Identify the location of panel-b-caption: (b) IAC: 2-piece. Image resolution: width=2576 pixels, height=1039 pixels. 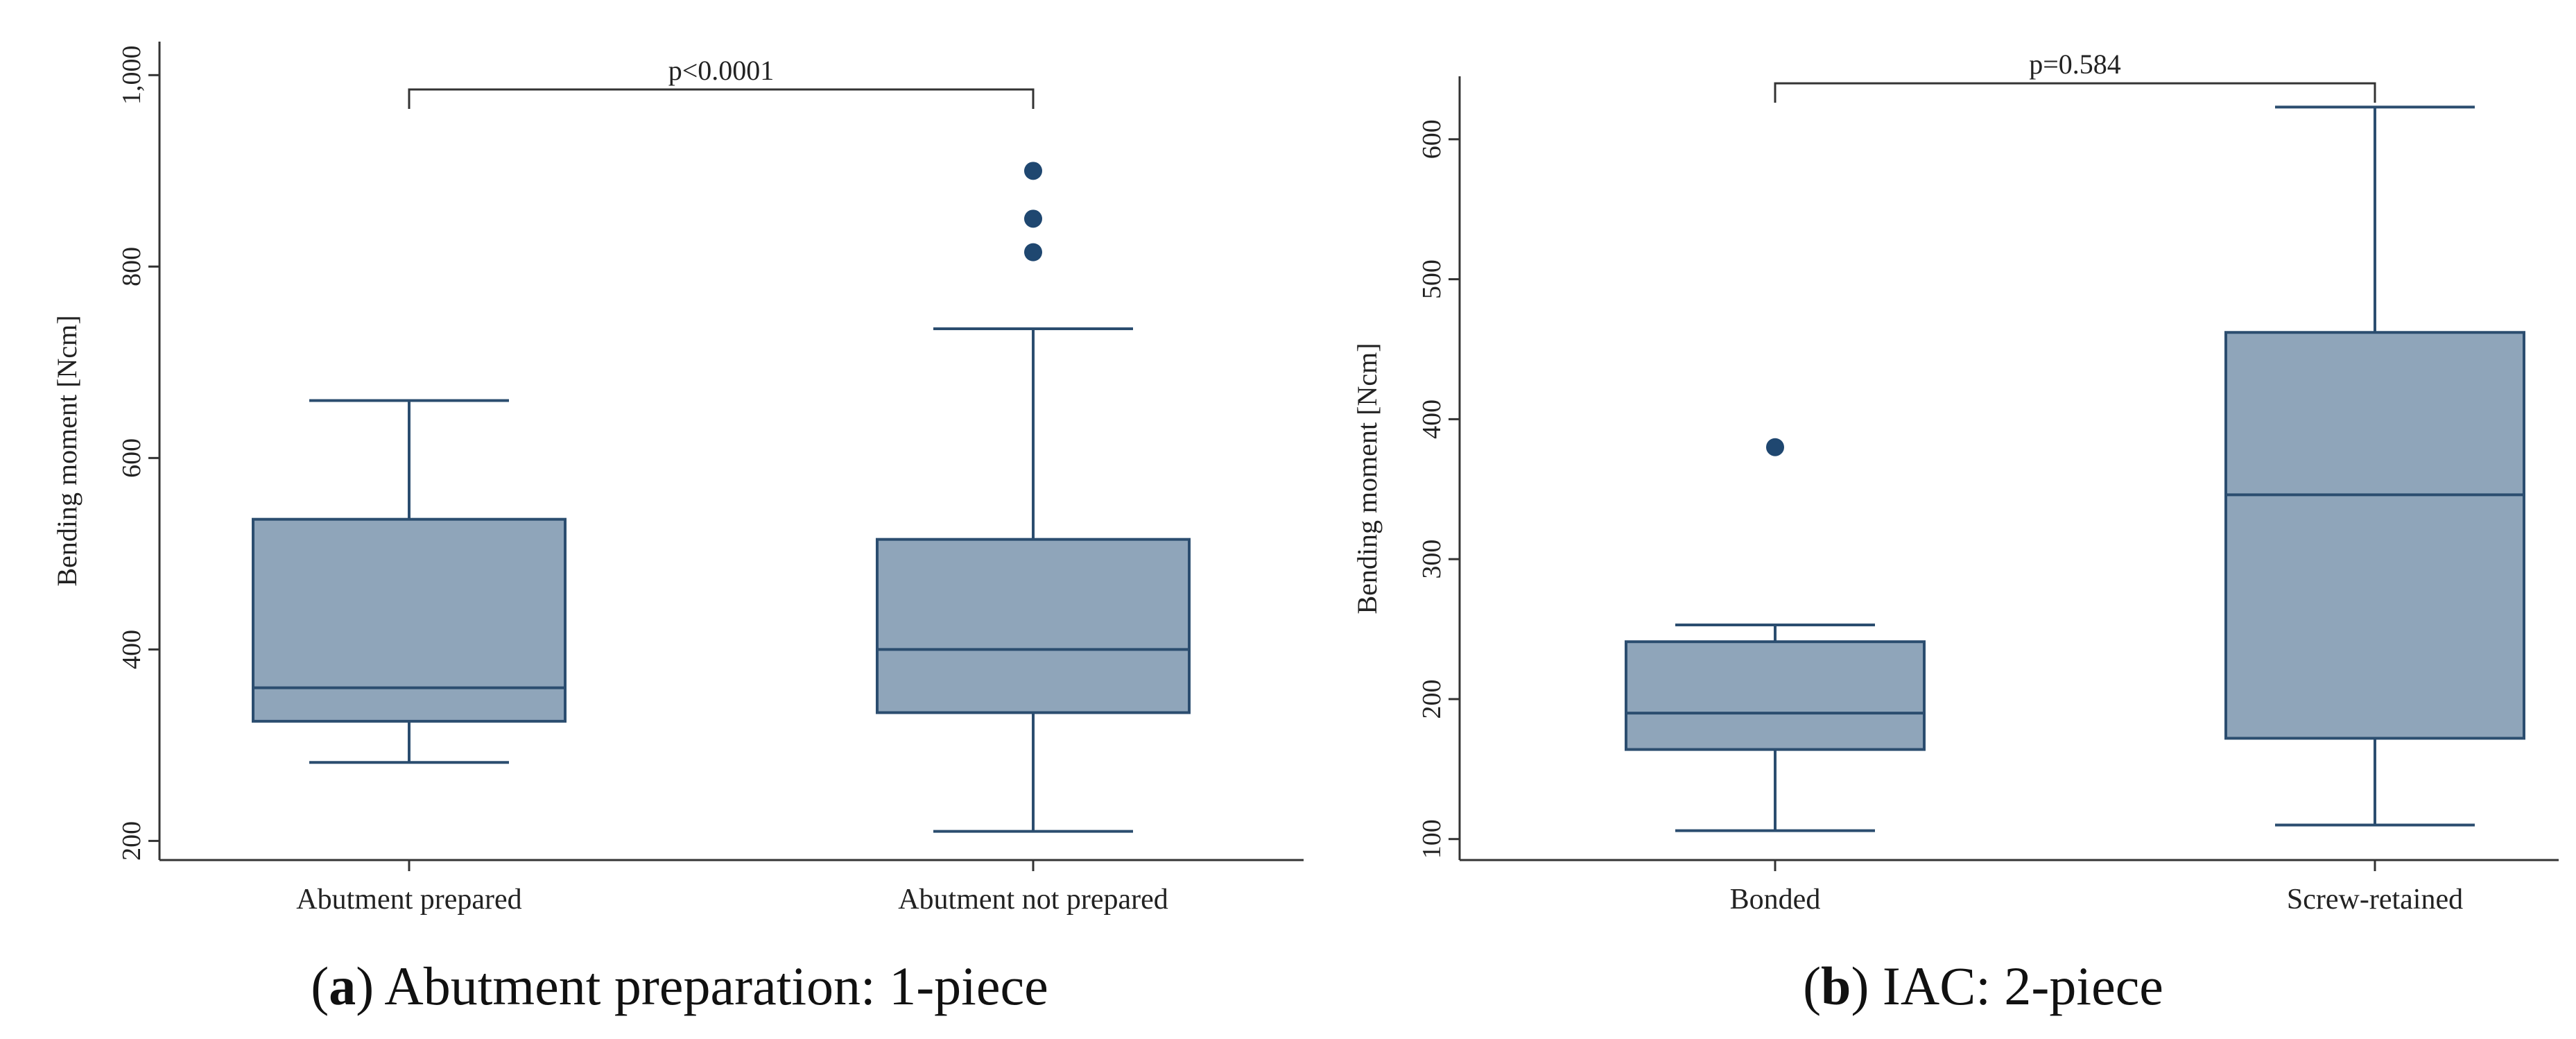
(1983, 986).